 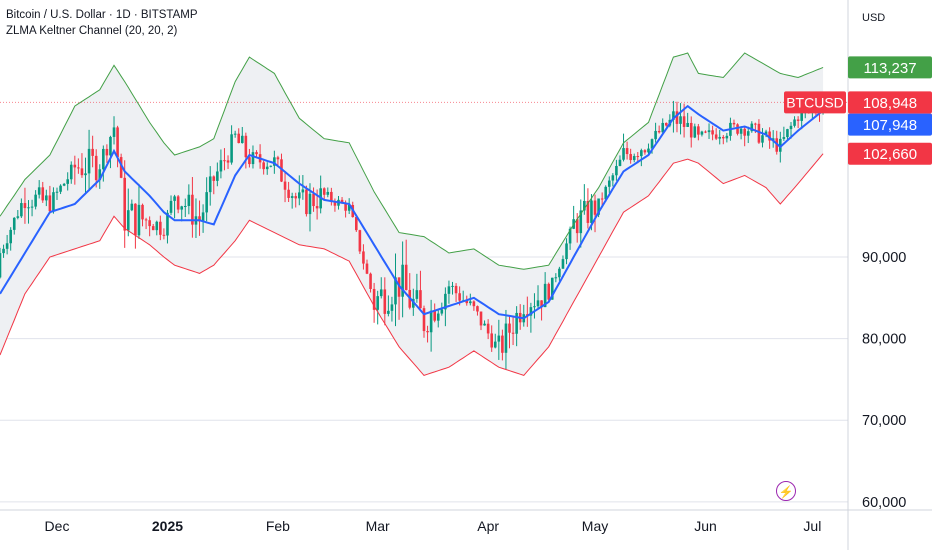 I want to click on middle-price-tag: 107,948, so click(x=890, y=124).